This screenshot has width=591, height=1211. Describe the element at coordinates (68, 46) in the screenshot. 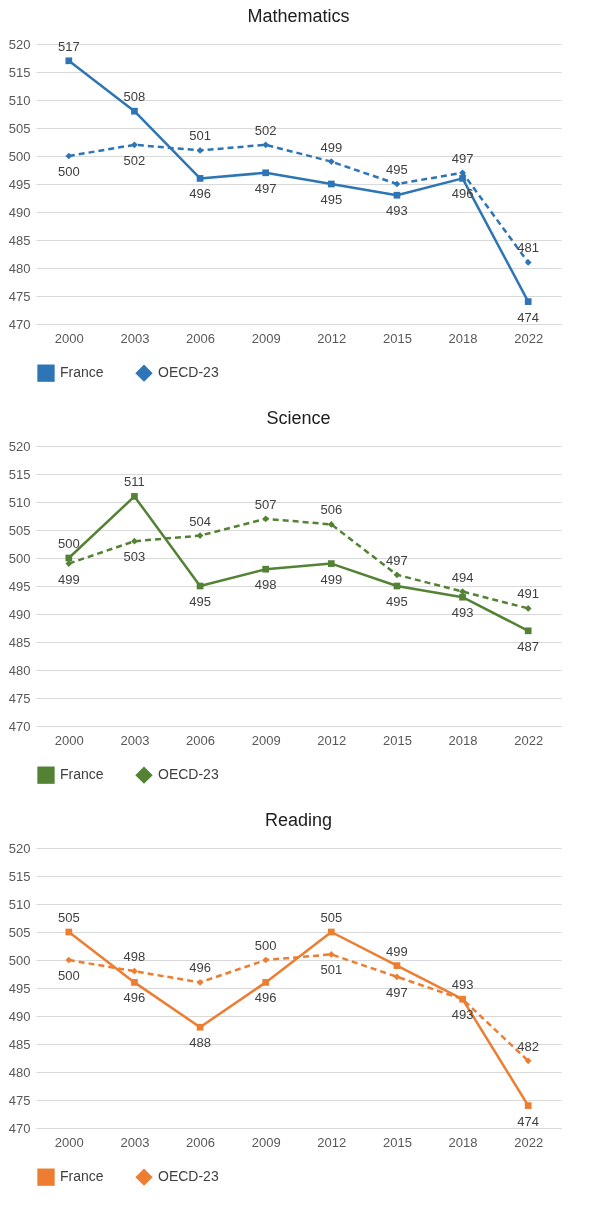

I see `data-label: 517` at that location.